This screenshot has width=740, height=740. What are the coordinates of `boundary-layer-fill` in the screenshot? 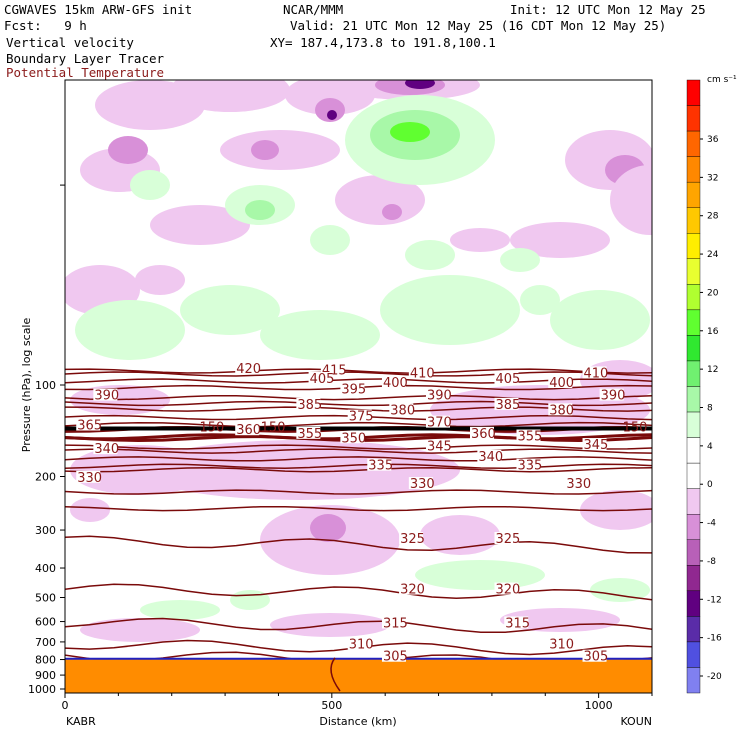 It's located at (358, 676).